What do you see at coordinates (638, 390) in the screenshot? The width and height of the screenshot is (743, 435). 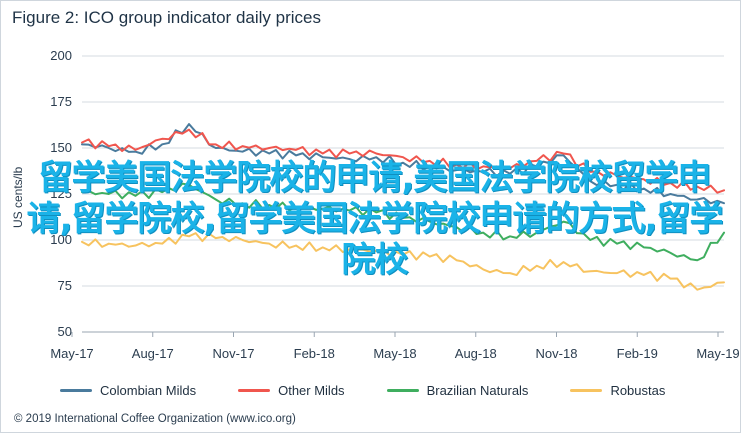 I see `legend-label-robustas: Robustas` at bounding box center [638, 390].